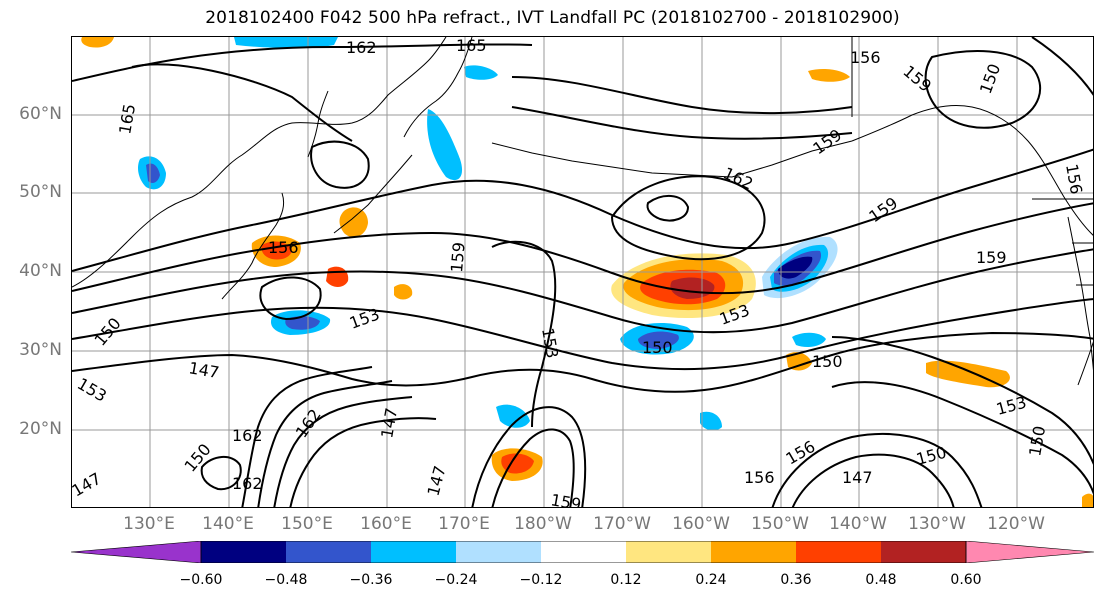  What do you see at coordinates (302, 62) in the screenshot?
I see `contour-162-north` at bounding box center [302, 62].